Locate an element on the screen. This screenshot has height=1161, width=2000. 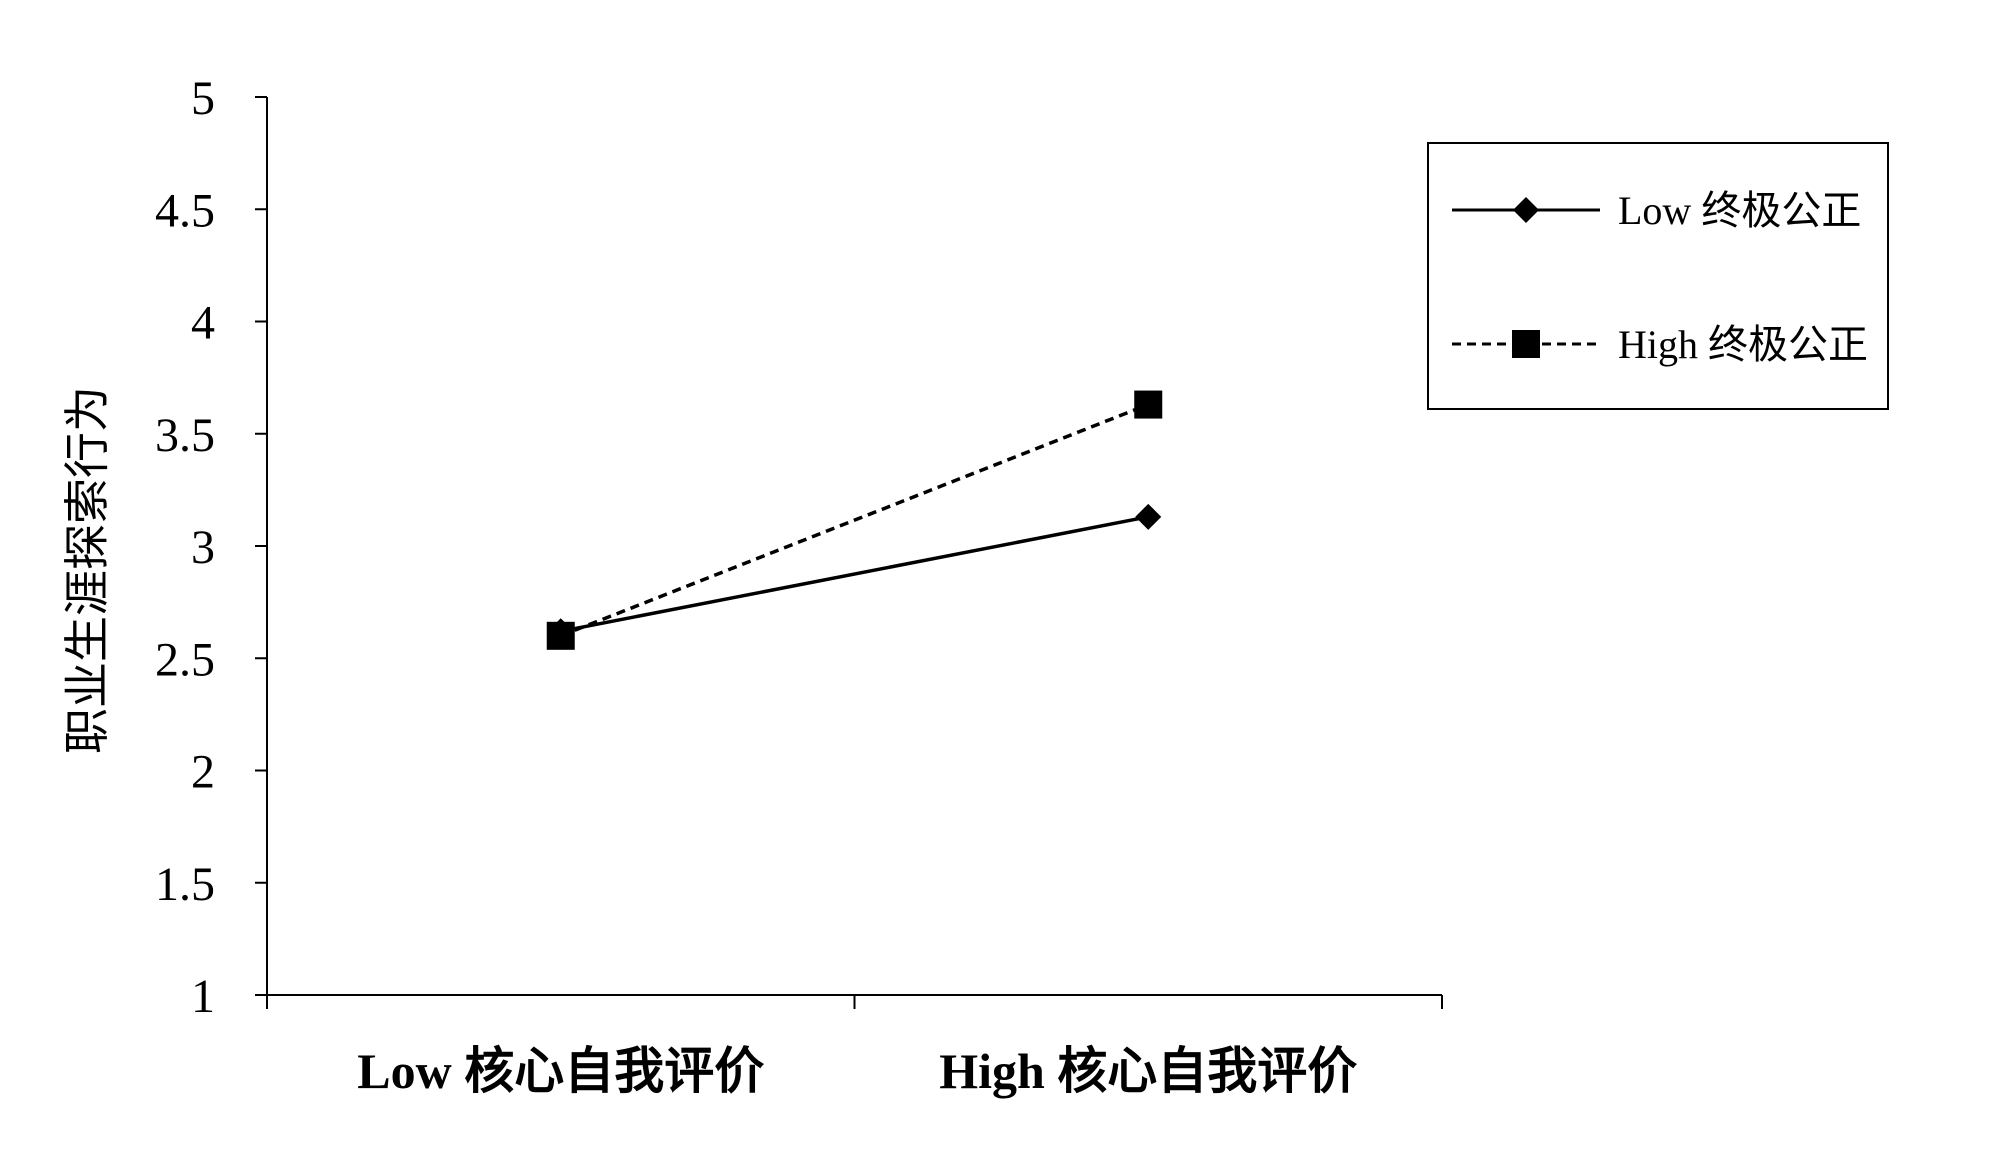
series-high is located at coordinates (854, 520).